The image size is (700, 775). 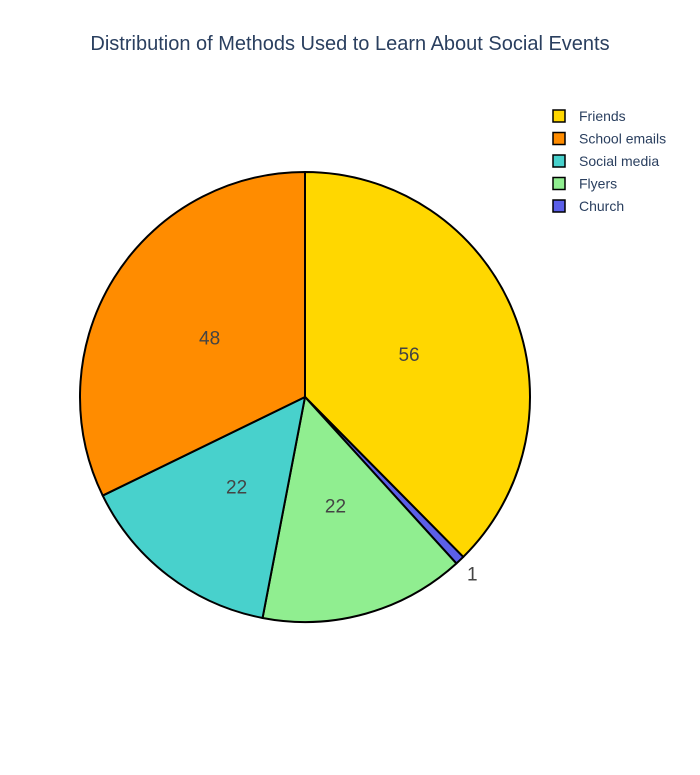 I want to click on legend-label-friends: Friends, so click(x=602, y=116).